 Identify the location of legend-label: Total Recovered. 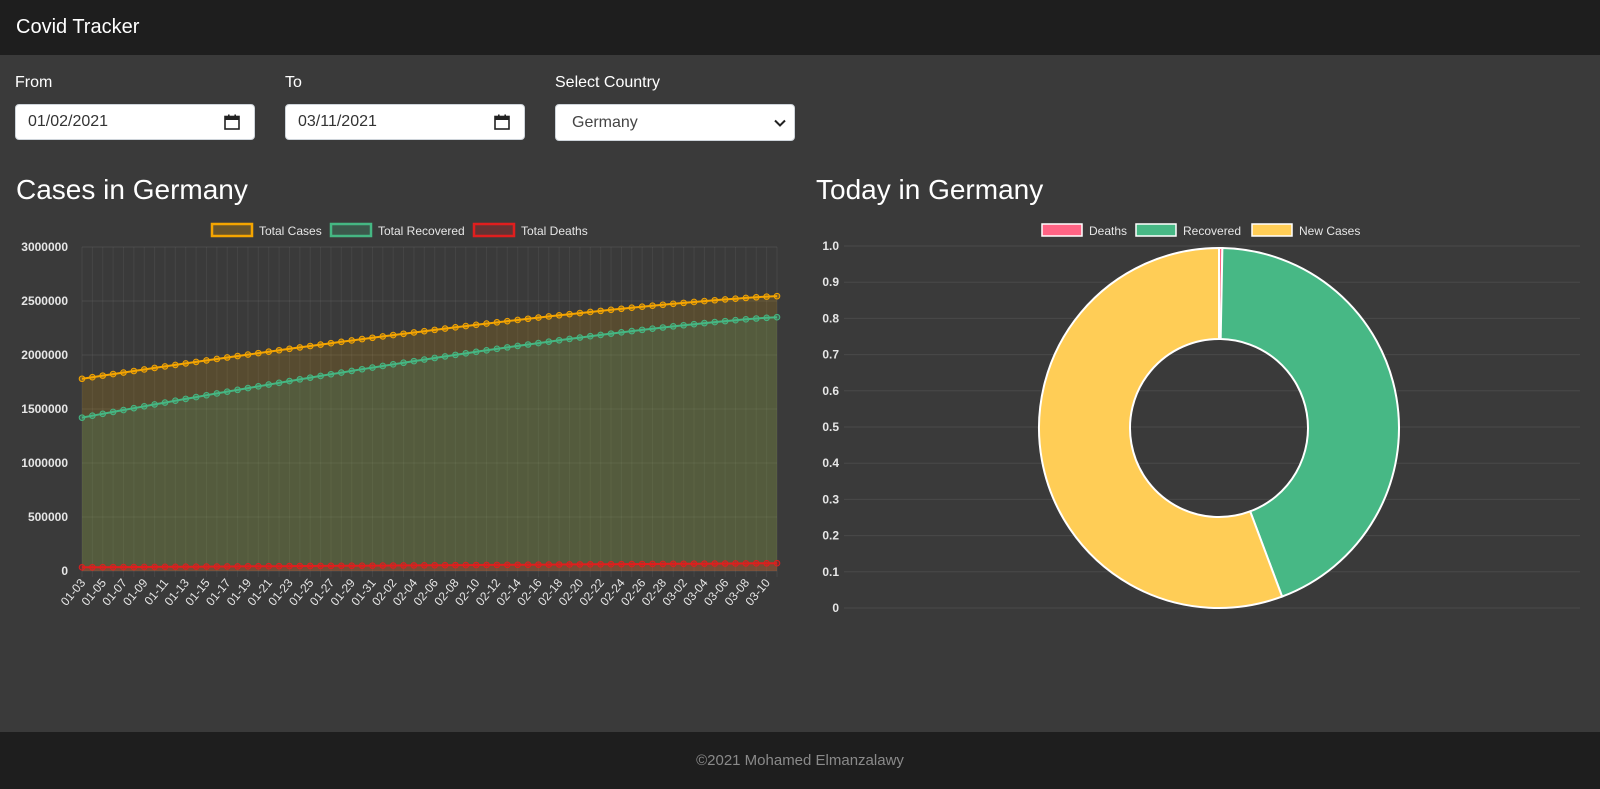
(421, 231).